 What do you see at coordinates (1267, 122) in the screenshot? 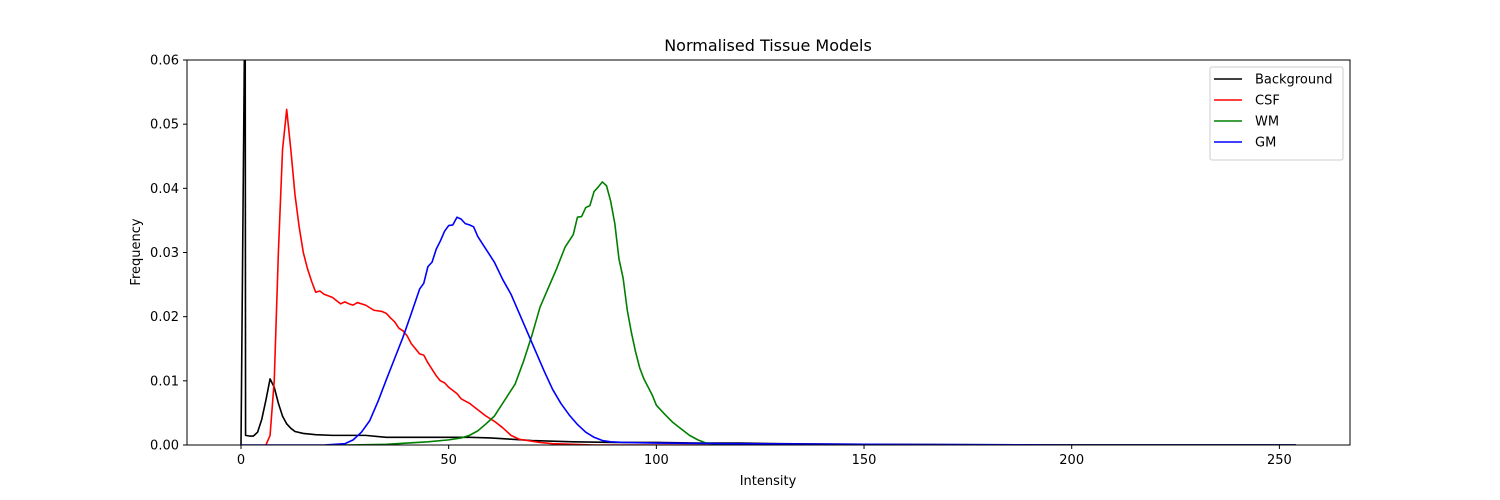
I see `legend-label-wm: WM` at bounding box center [1267, 122].